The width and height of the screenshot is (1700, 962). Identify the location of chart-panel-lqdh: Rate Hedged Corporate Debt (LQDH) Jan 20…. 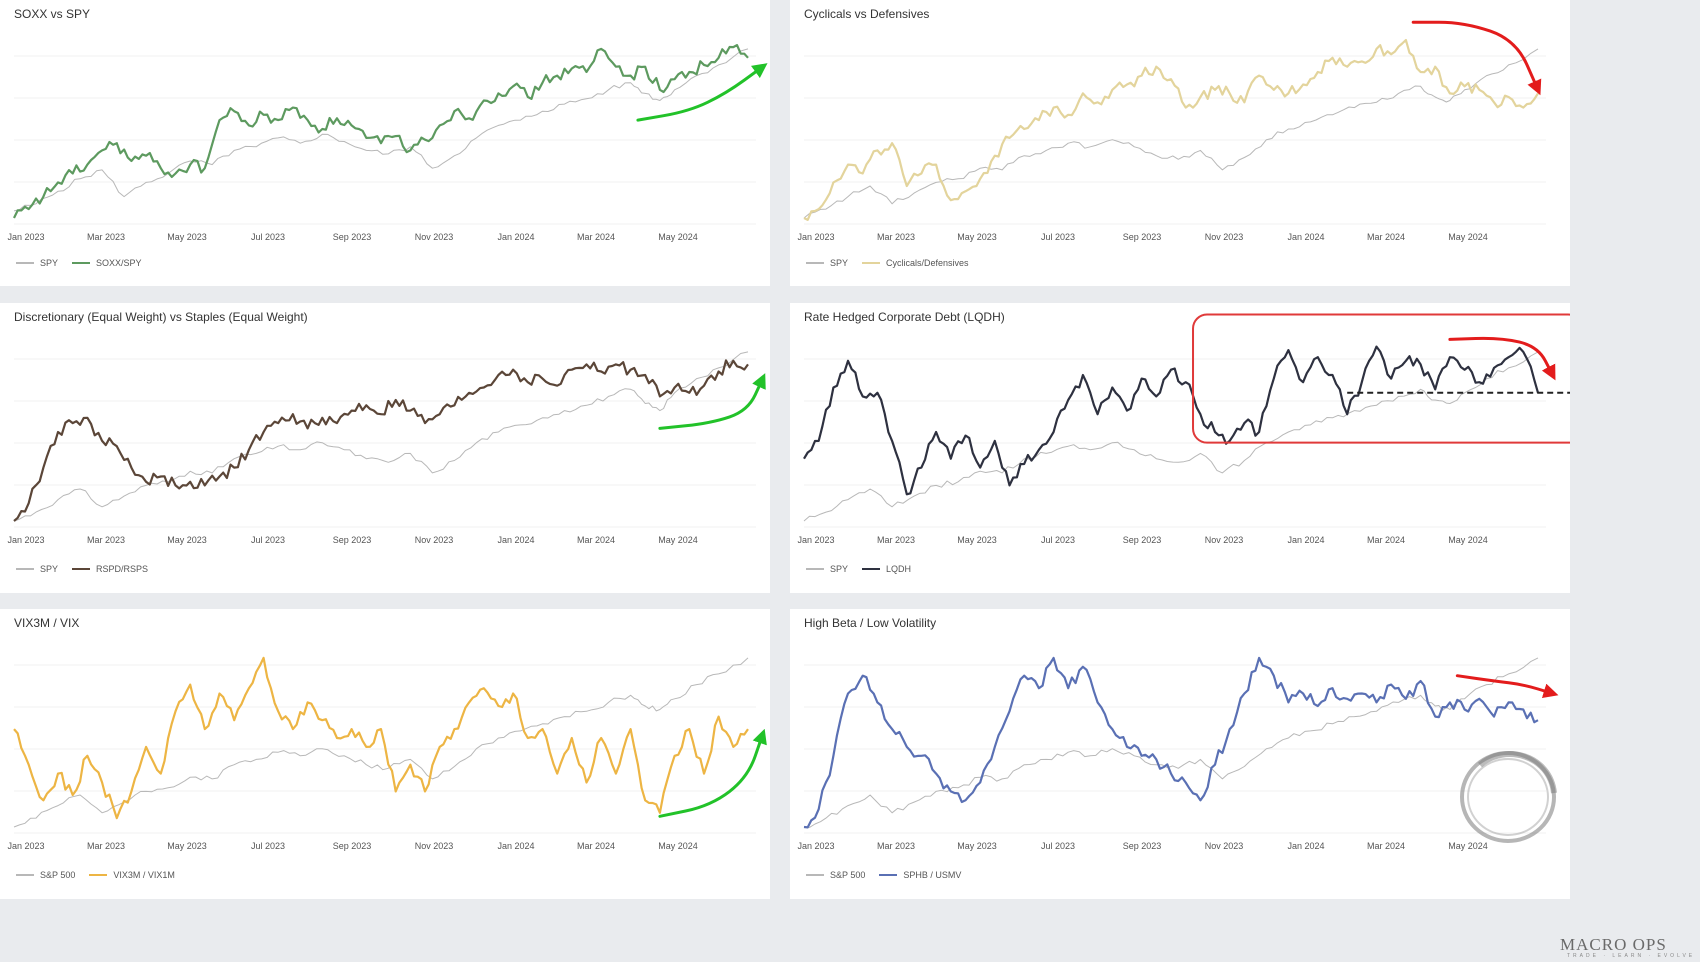
(1180, 448).